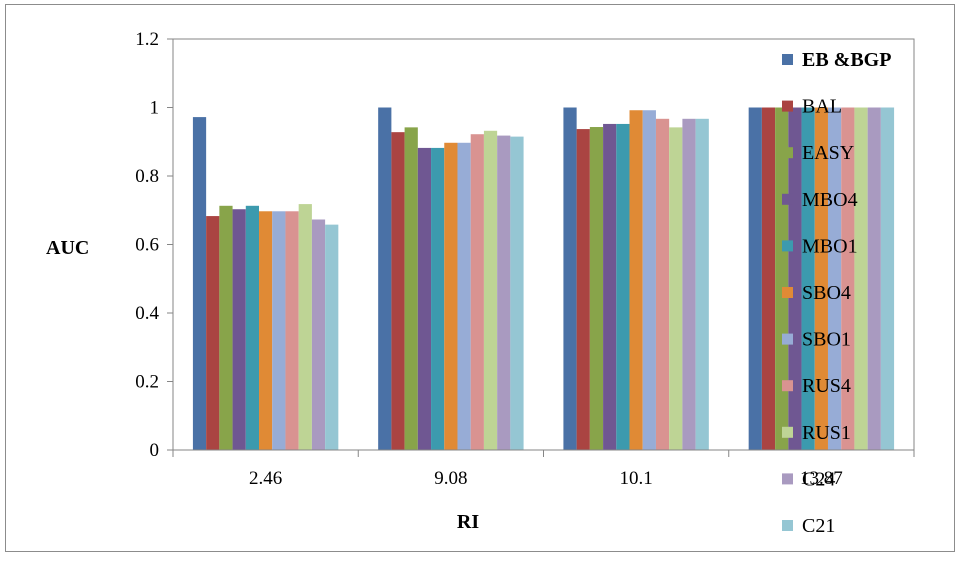  I want to click on legend-label: EASY, so click(828, 153).